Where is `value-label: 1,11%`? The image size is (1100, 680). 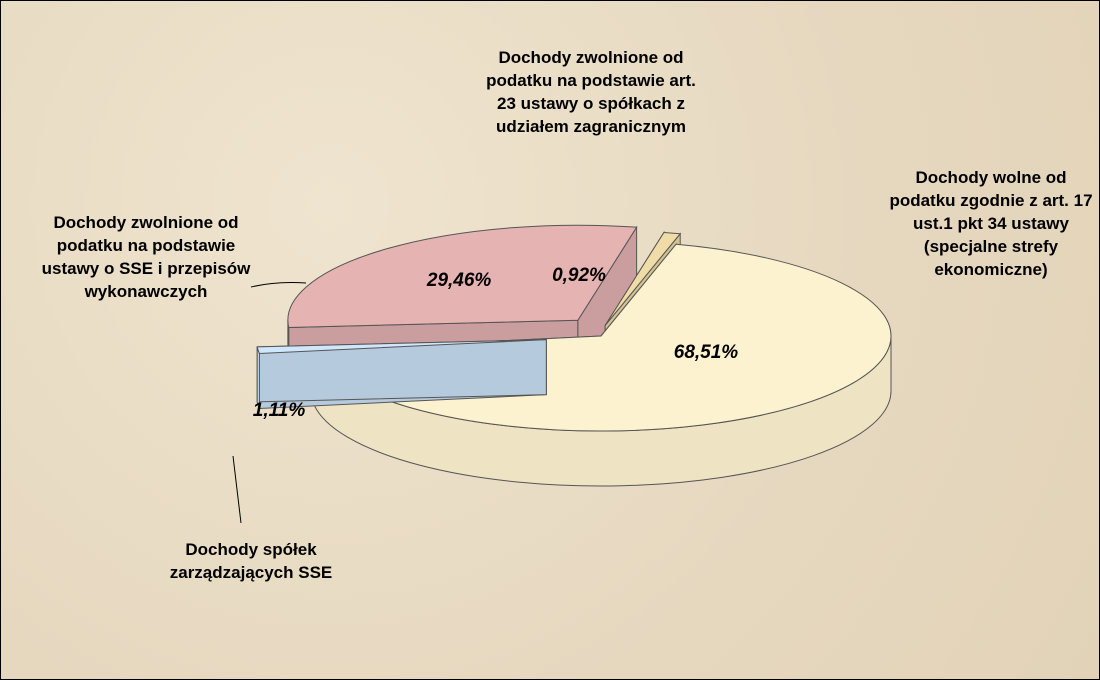
value-label: 1,11% is located at coordinates (279, 410).